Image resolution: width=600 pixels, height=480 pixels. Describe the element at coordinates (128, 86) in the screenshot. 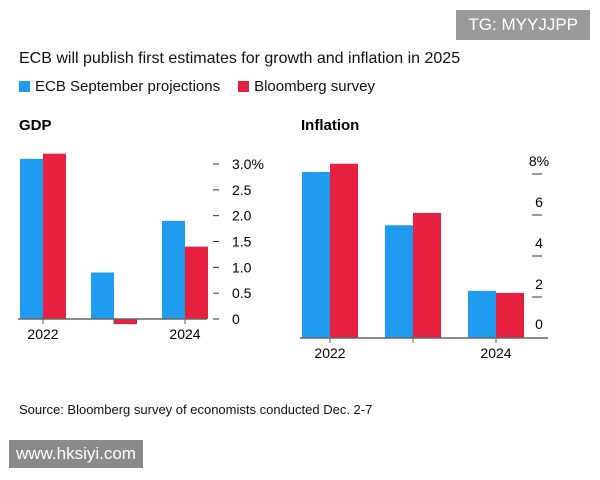

I see `legend-label-ecb: ECB September projections` at that location.